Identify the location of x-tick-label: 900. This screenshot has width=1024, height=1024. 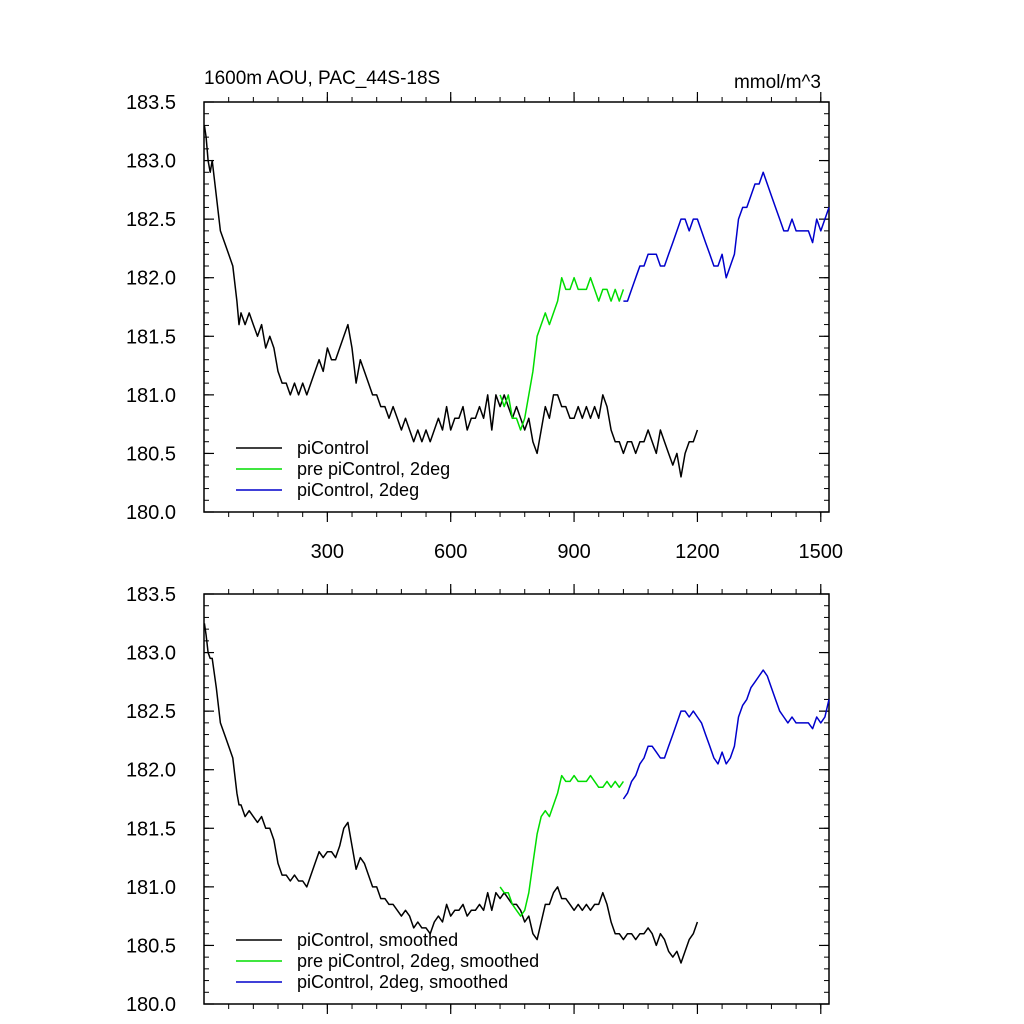
(573, 552).